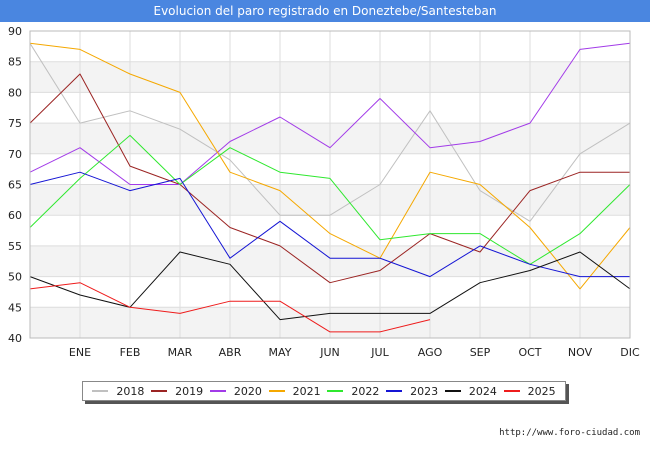  Describe the element at coordinates (306, 391) in the screenshot. I see `legend-label: 2021` at that location.